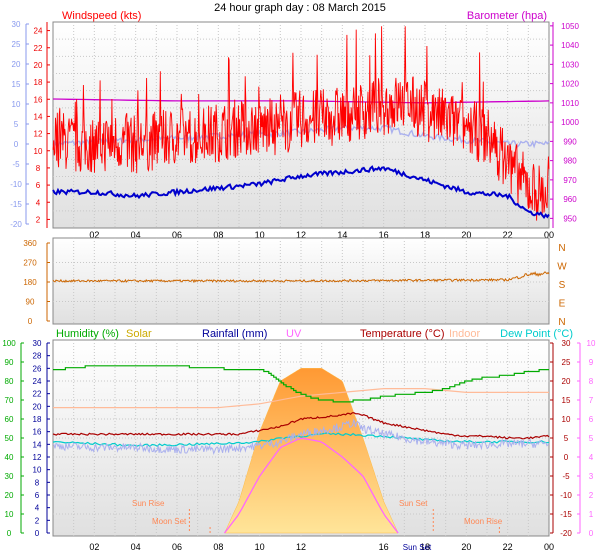  I want to click on humidity-axis-label: 90, so click(9, 362).